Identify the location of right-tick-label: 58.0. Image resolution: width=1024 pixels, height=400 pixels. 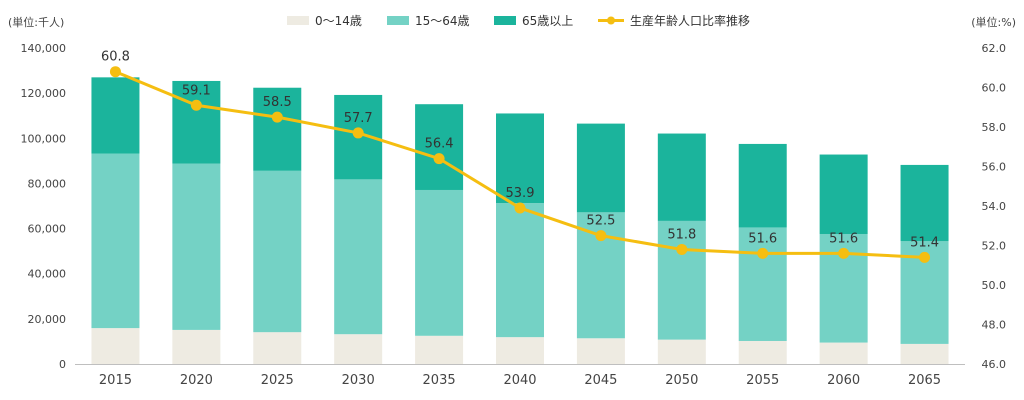
(994, 127).